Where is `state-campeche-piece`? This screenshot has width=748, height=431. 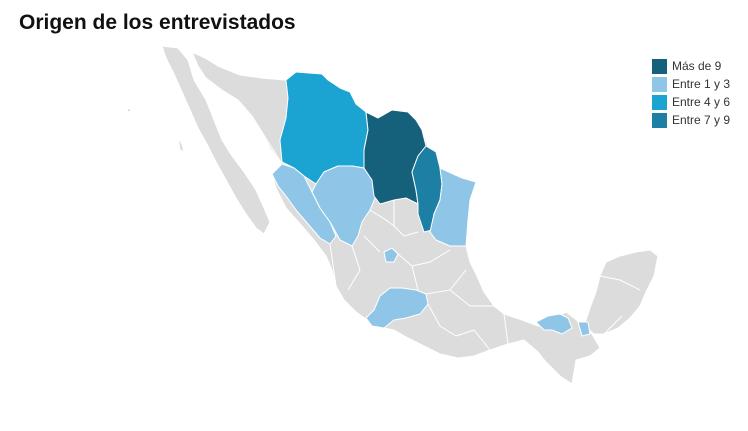
state-campeche-piece is located at coordinates (584, 329).